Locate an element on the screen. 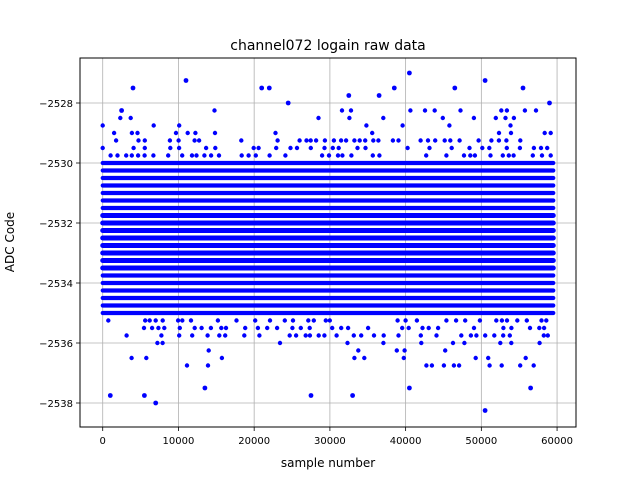  y-tick-label: −2536 is located at coordinates (56, 344).